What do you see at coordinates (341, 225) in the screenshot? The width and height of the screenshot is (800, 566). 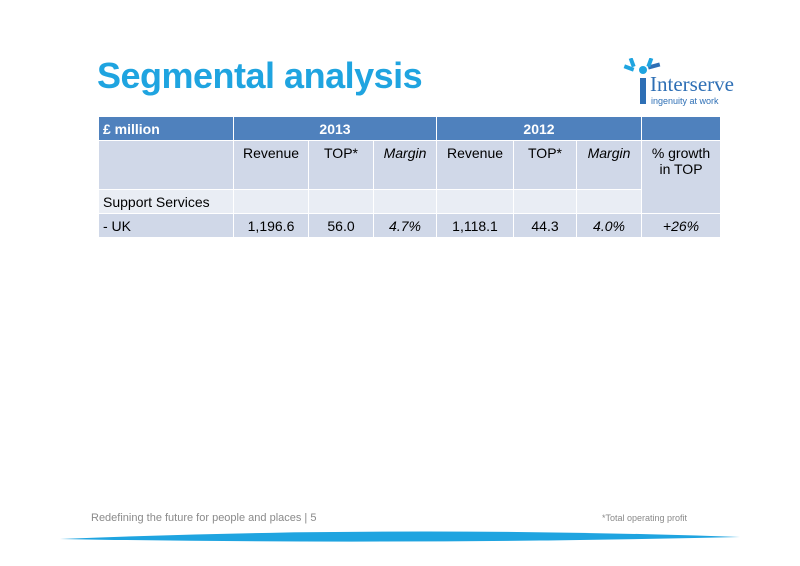 I see `cell: 56.0` at bounding box center [341, 225].